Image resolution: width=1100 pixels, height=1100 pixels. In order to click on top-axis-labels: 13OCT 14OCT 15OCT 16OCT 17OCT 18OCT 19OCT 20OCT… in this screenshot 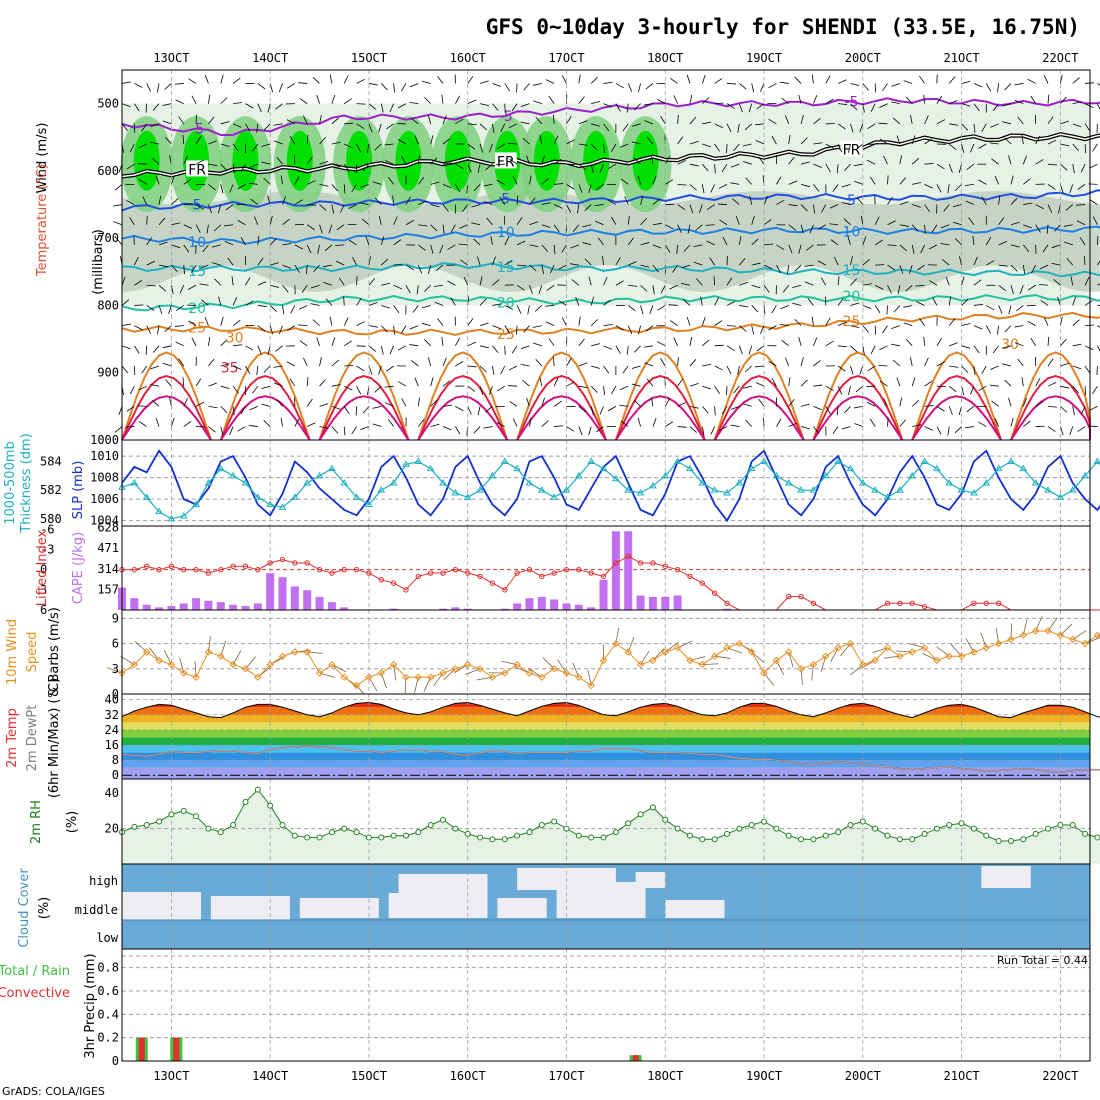, I will do `click(615, 58)`.